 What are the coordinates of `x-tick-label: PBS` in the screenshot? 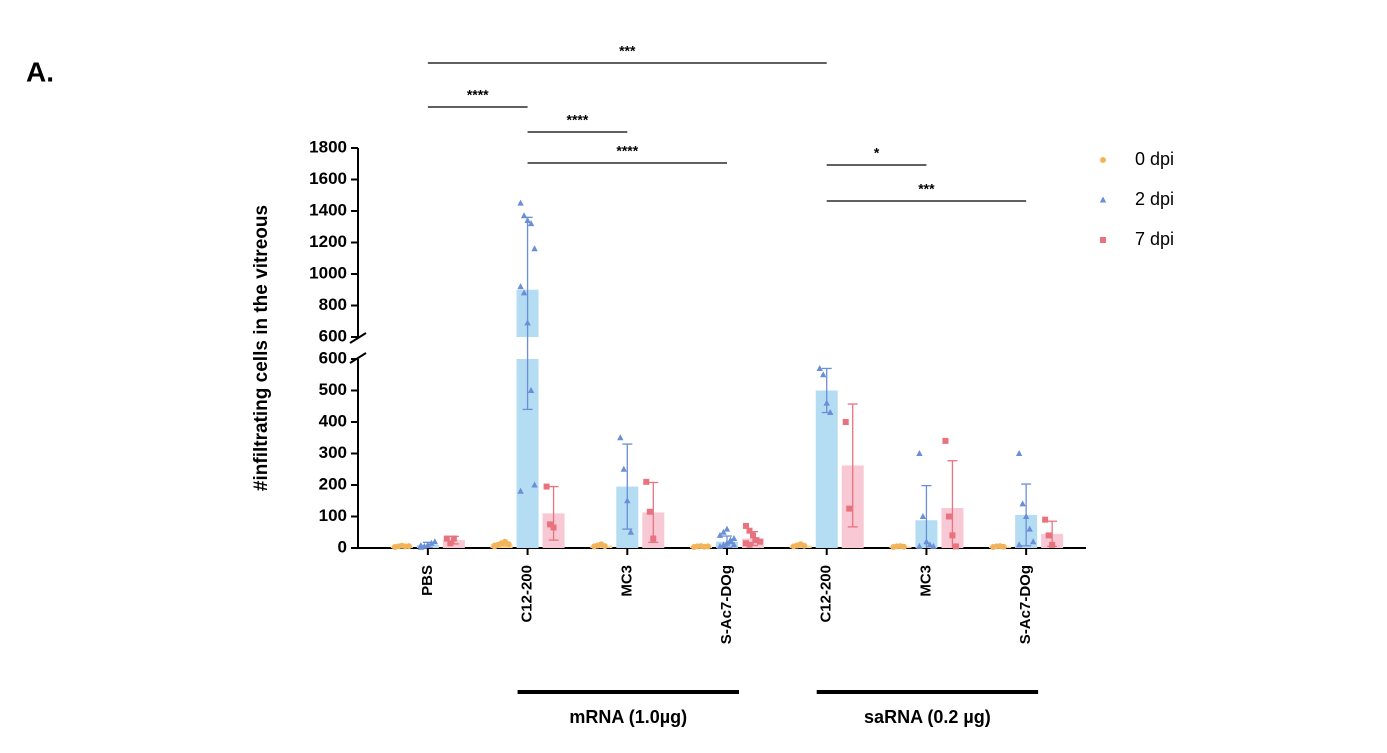 It's located at (427, 580).